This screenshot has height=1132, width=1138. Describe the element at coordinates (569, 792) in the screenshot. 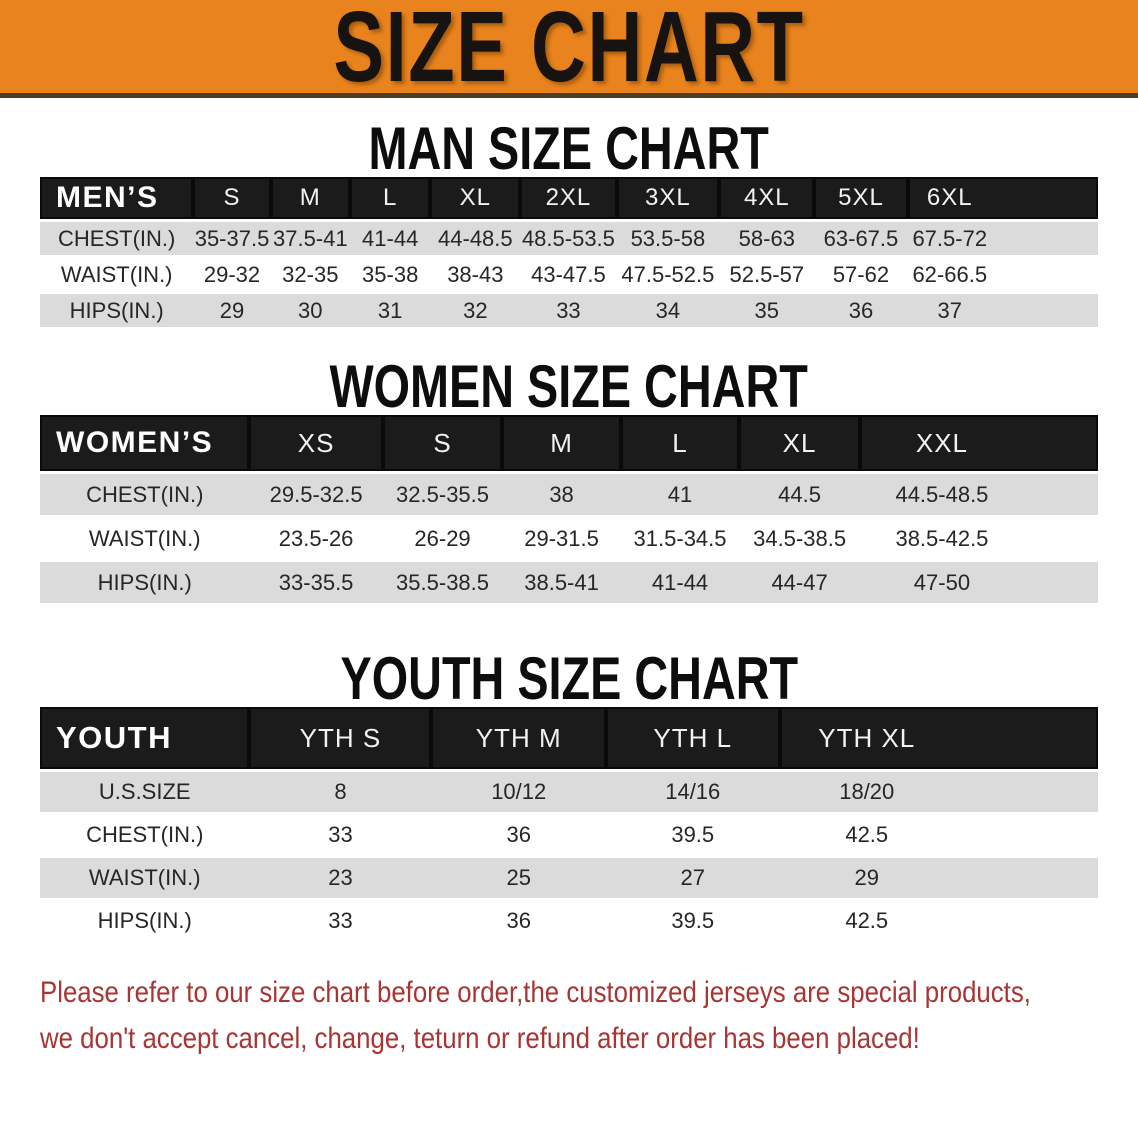

I see `measurement-row: U.S.SIZE 8 10/12 14/16 18/20` at that location.